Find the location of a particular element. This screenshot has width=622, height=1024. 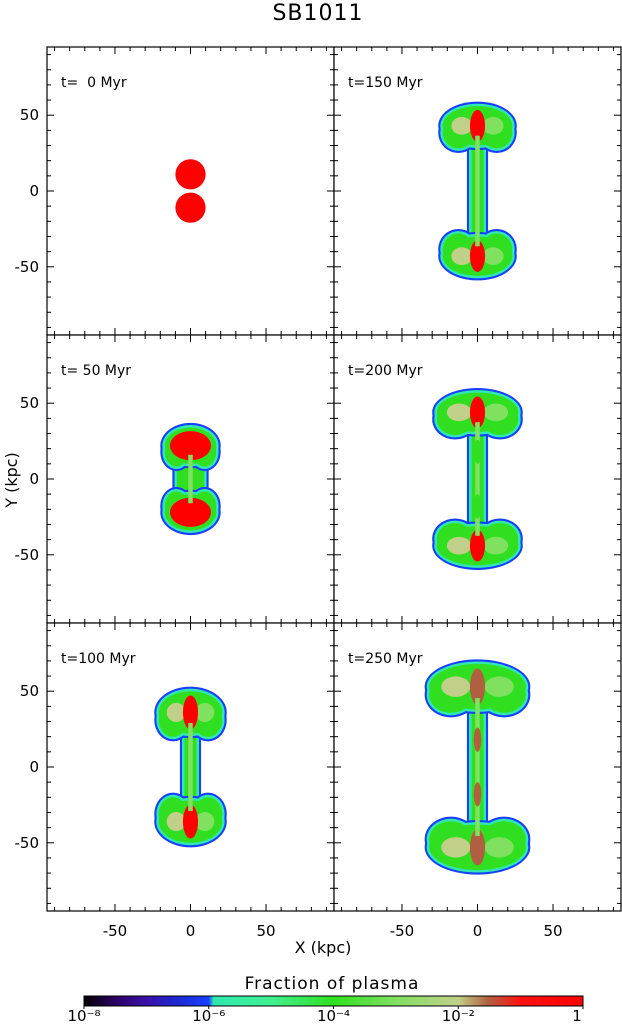

colorbar: 10⁻⁸ 10⁻⁶ 10⁻⁴ 10⁻² 1 is located at coordinates (325, 1009).